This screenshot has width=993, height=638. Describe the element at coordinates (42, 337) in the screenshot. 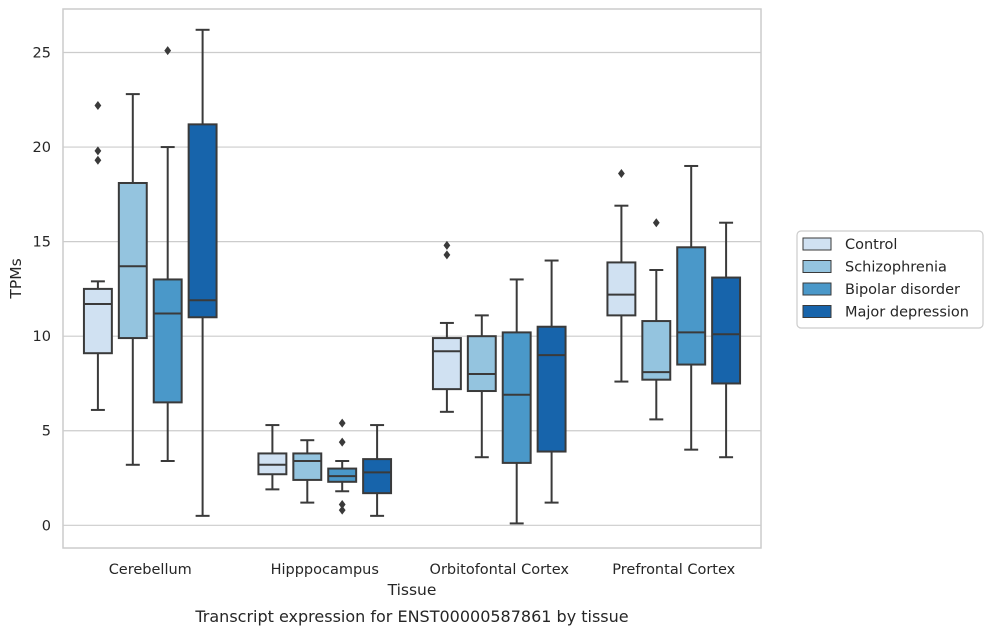

I see `y-tick-label: 10` at that location.